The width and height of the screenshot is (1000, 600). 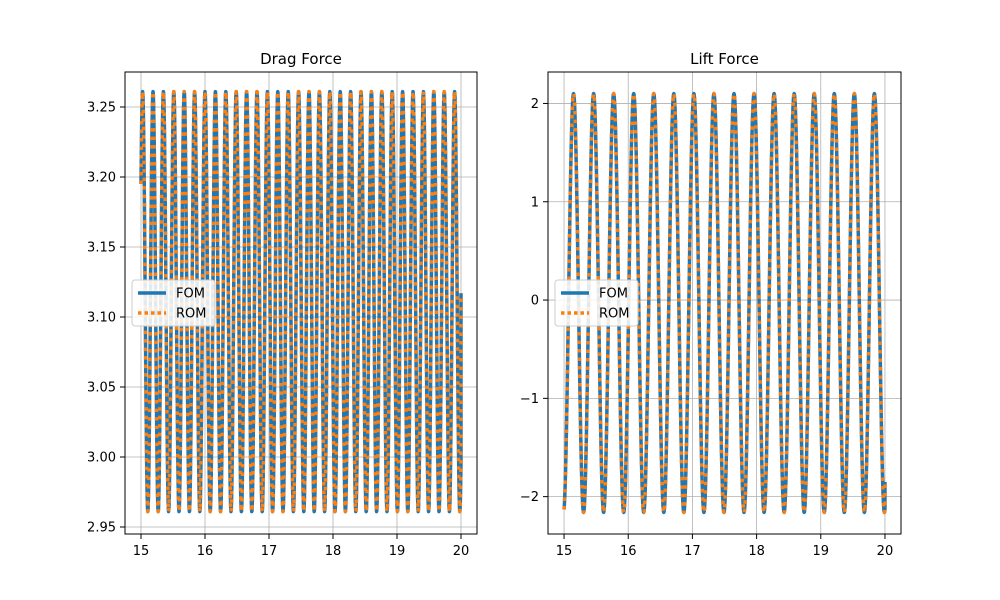 I want to click on lift-x-tick-label: 20, so click(x=885, y=551).